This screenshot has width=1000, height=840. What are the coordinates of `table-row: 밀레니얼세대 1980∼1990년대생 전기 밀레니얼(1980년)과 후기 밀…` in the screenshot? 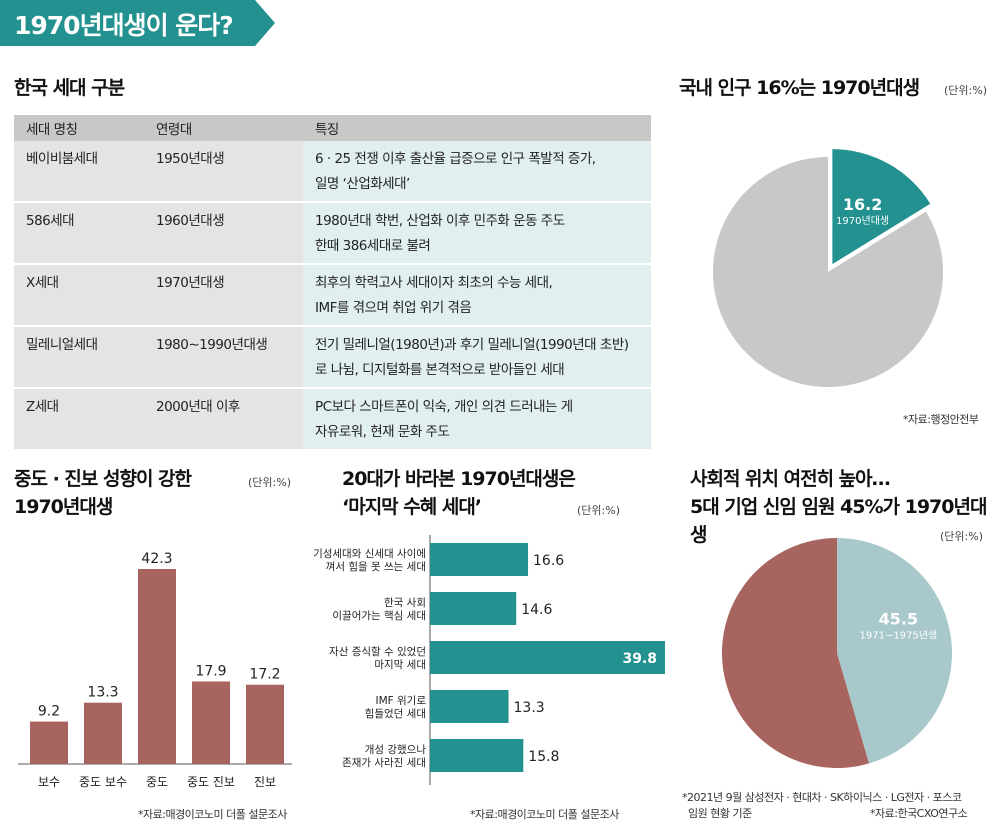 It's located at (332, 357).